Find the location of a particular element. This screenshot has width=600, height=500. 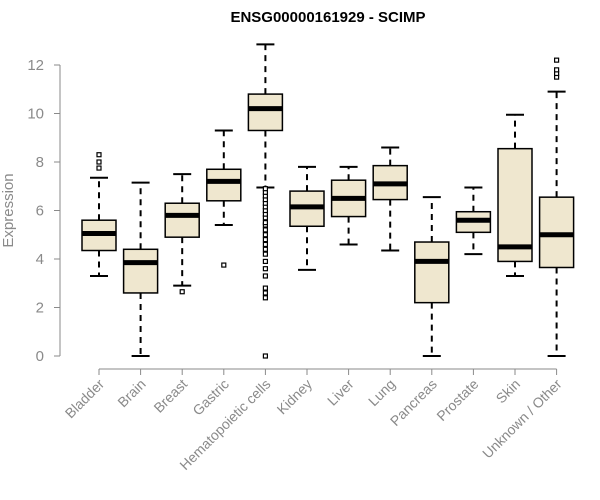

y-tick-label: 6 is located at coordinates (40, 211).